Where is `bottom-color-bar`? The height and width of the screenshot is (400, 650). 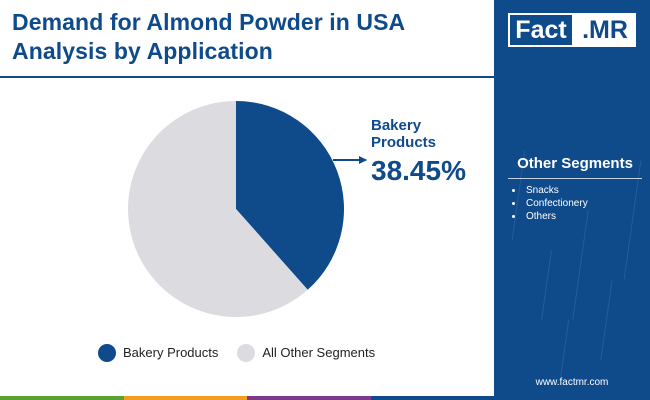
bottom-color-bar is located at coordinates (247, 398).